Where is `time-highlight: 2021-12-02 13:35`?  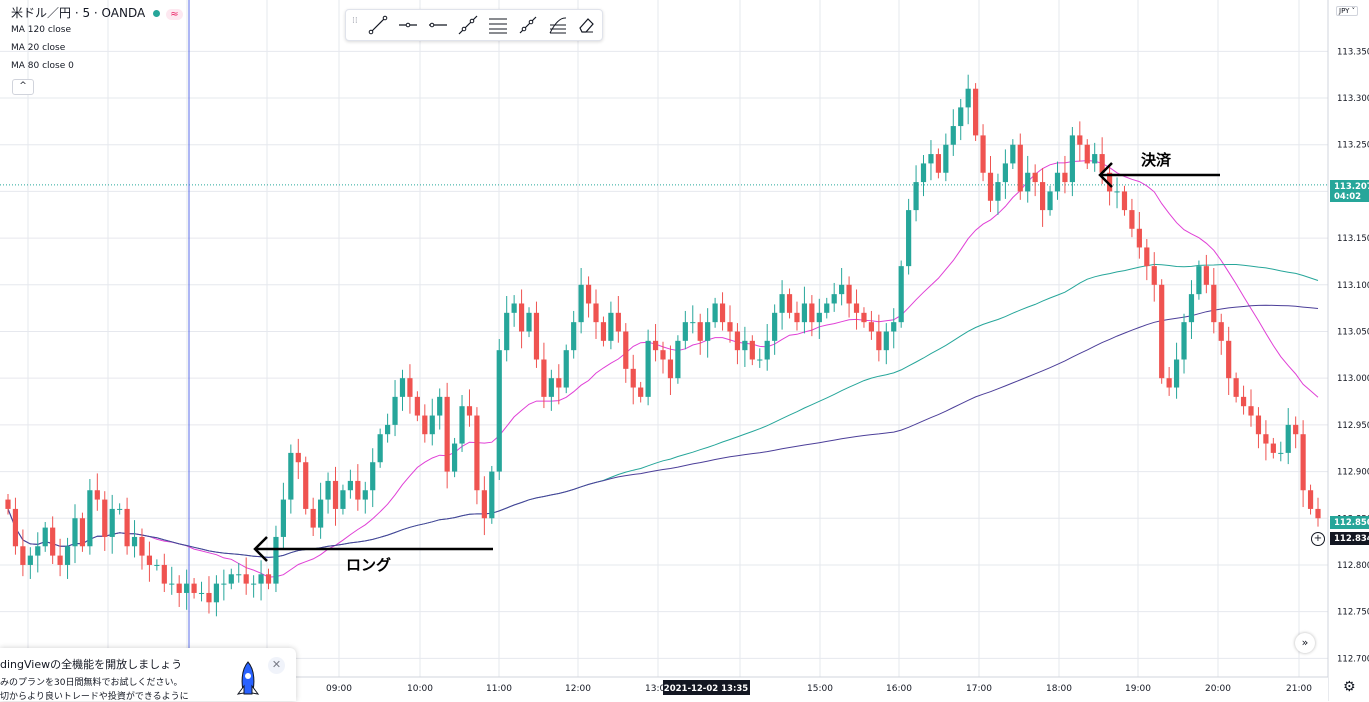
time-highlight: 2021-12-02 13:35 is located at coordinates (706, 687).